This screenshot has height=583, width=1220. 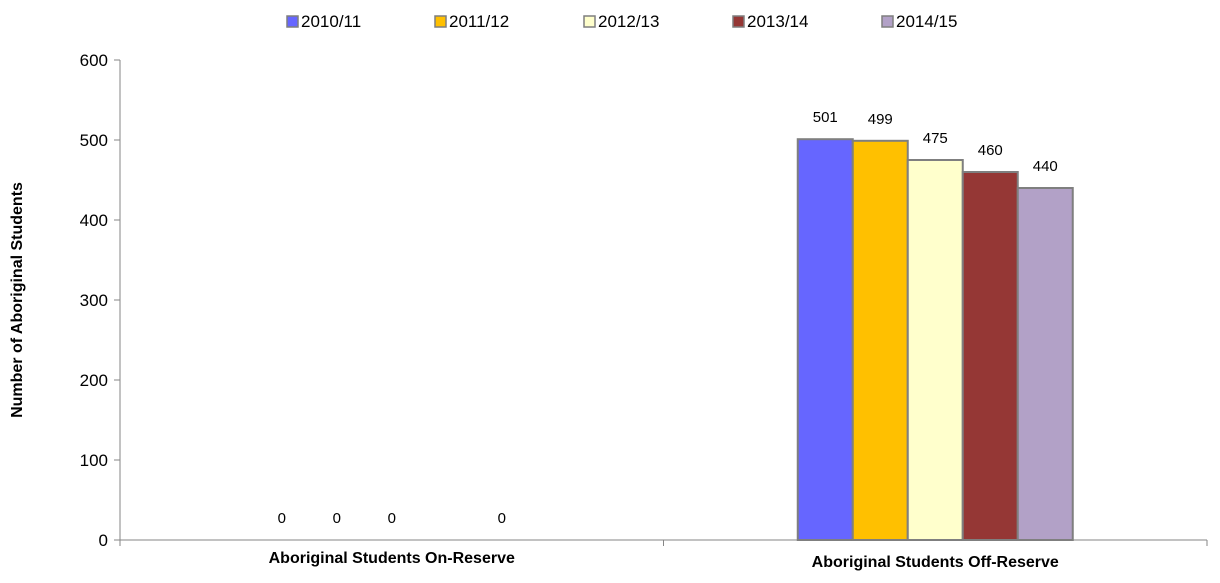 I want to click on data-label: 460, so click(x=990, y=150).